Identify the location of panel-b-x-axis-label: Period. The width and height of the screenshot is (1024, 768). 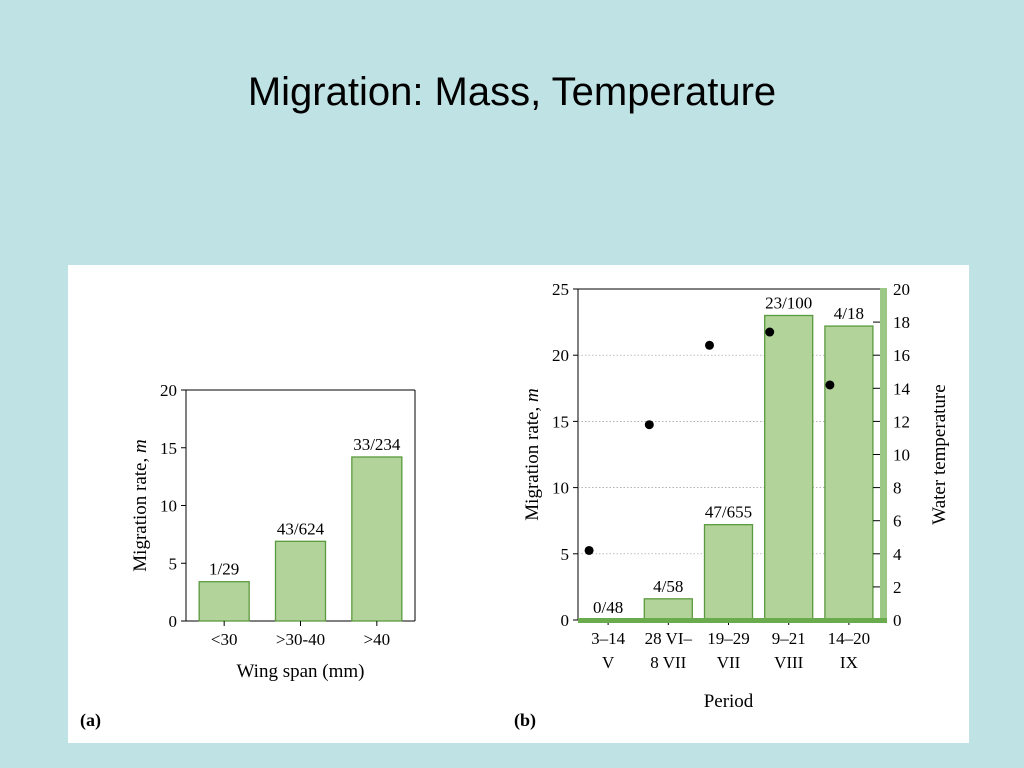
(729, 701).